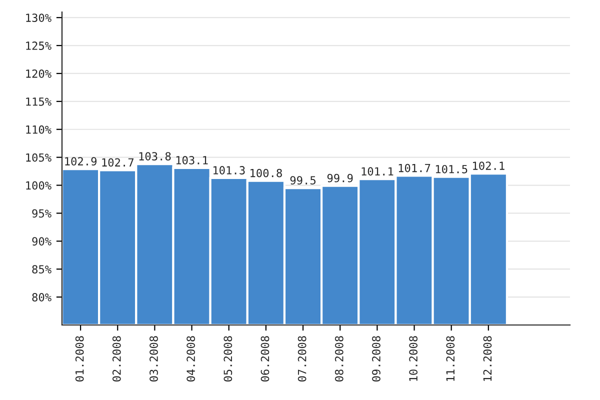 This screenshot has height=400, width=600. I want to click on x-tick-label: 05.2008, so click(228, 359).